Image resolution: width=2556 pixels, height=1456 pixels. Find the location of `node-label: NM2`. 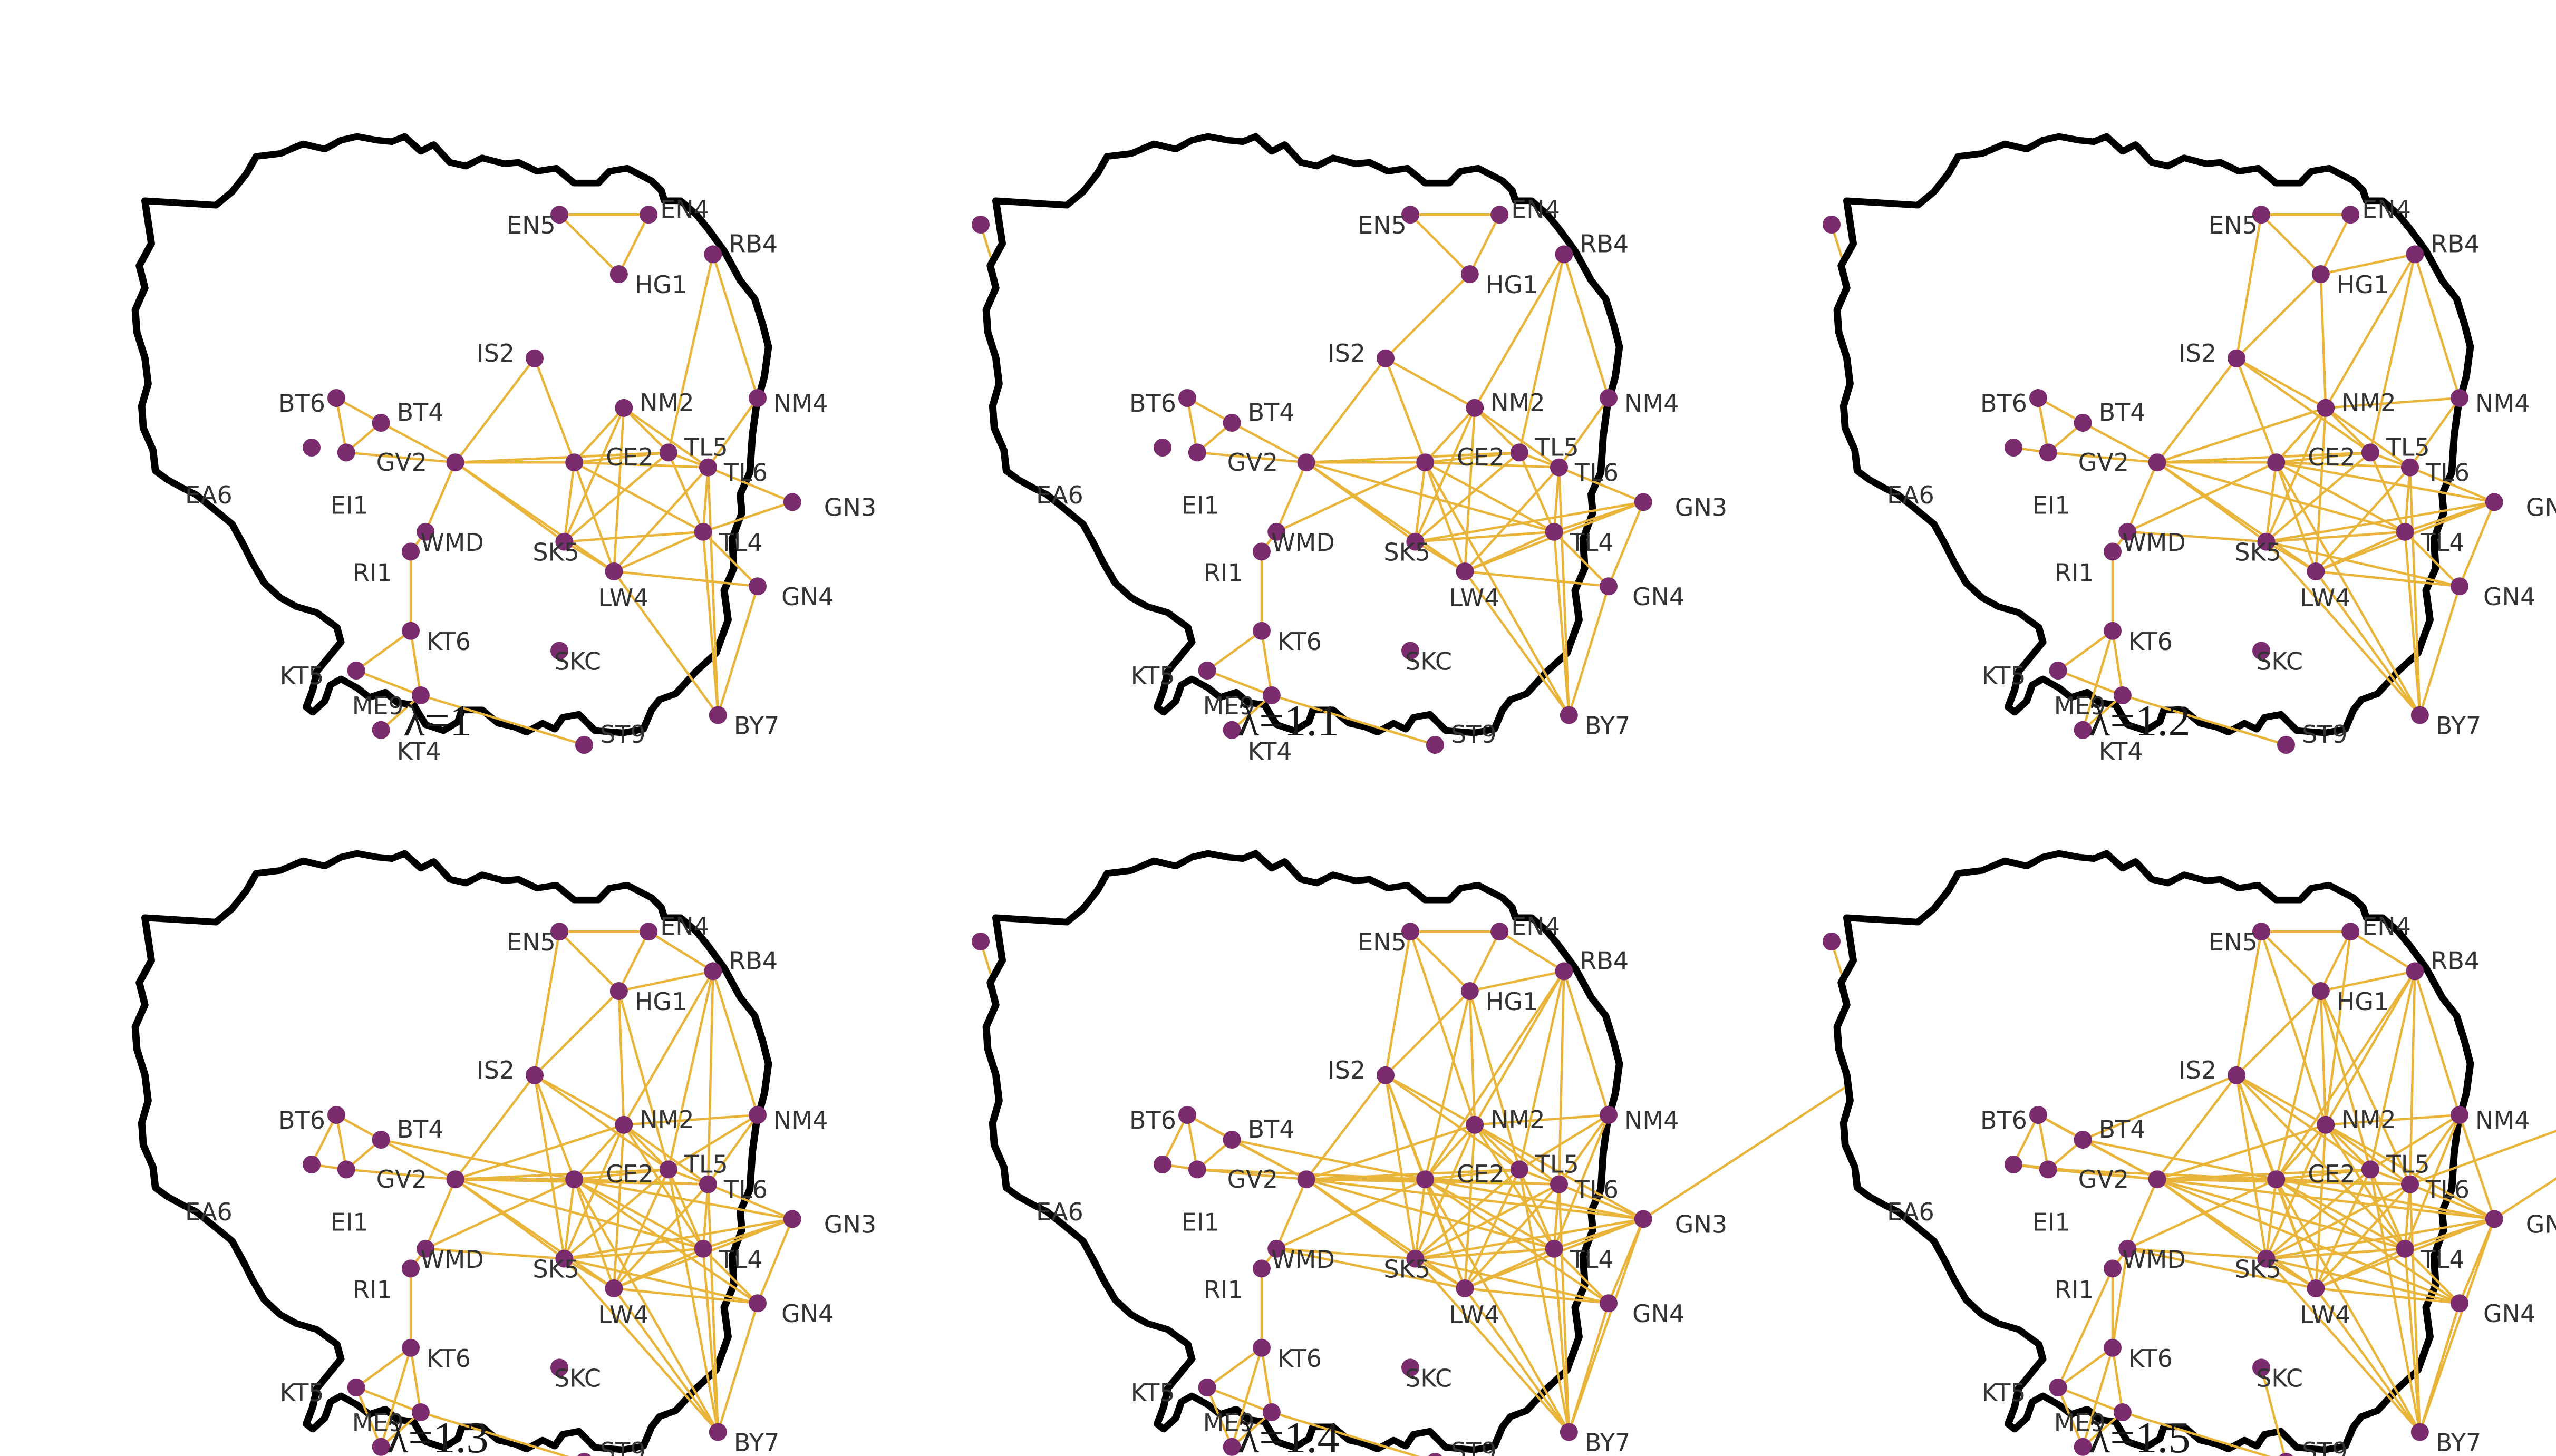

node-label: NM2 is located at coordinates (667, 403).